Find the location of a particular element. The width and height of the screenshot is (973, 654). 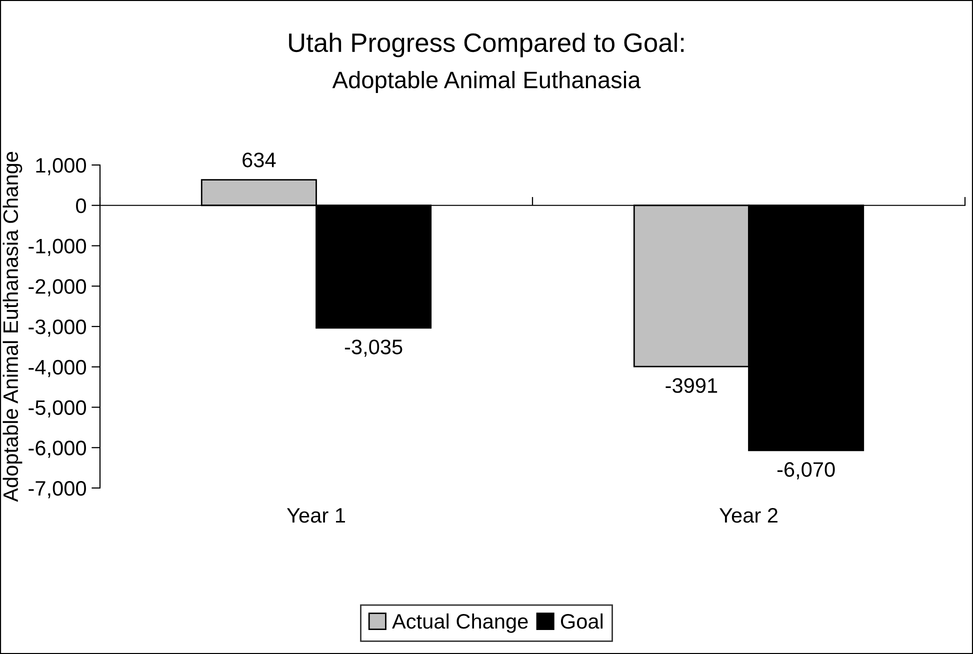

y-tick-label: -7,000 is located at coordinates (57, 489).